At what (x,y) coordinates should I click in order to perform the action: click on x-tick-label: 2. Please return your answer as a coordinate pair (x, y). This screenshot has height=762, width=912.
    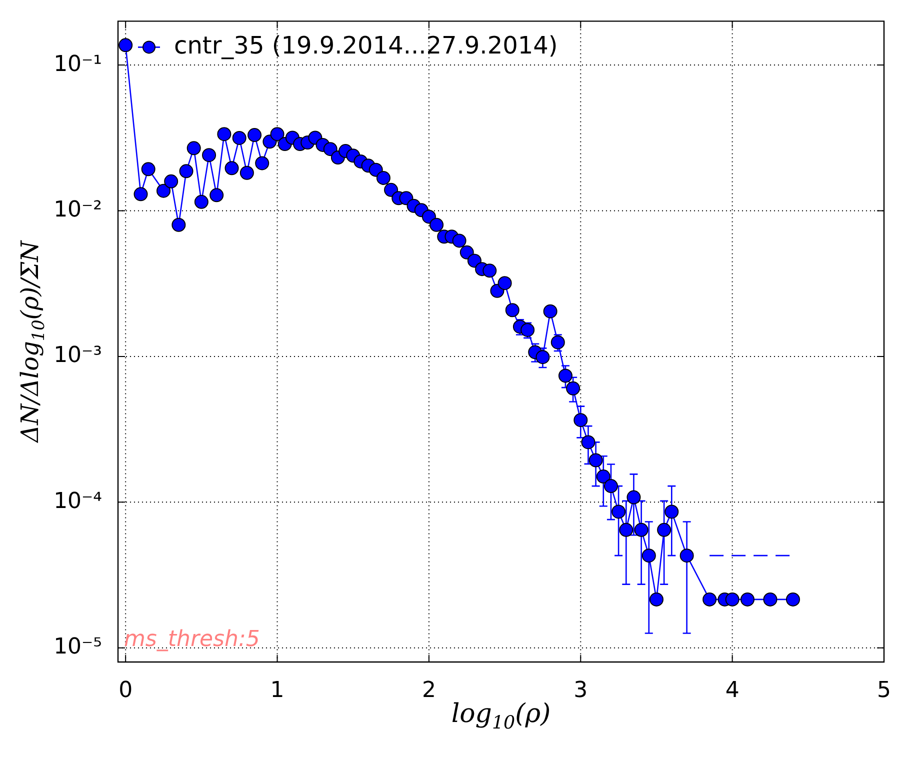
    Looking at the image, I should click on (429, 690).